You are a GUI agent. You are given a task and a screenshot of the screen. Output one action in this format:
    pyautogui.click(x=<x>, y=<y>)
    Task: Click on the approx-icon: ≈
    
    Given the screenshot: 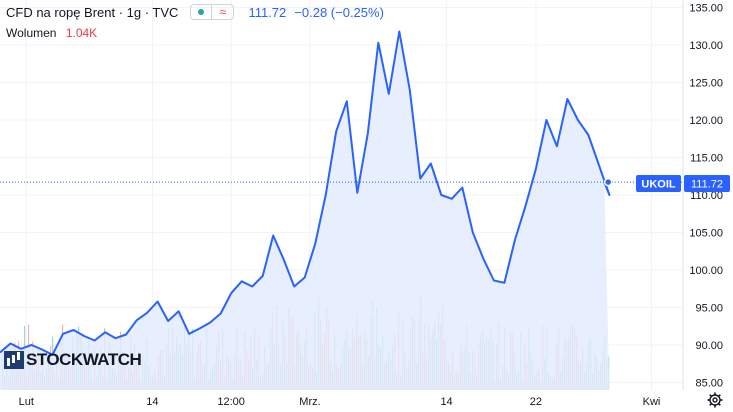 What is the action you would take?
    pyautogui.click(x=223, y=12)
    